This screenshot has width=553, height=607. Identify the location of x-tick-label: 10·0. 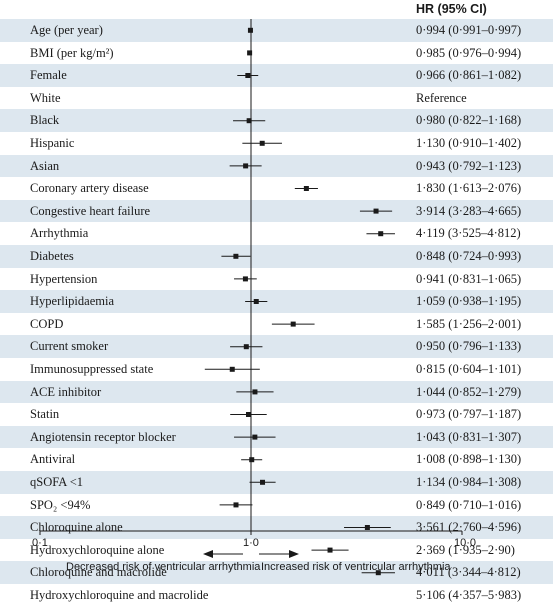
(465, 543).